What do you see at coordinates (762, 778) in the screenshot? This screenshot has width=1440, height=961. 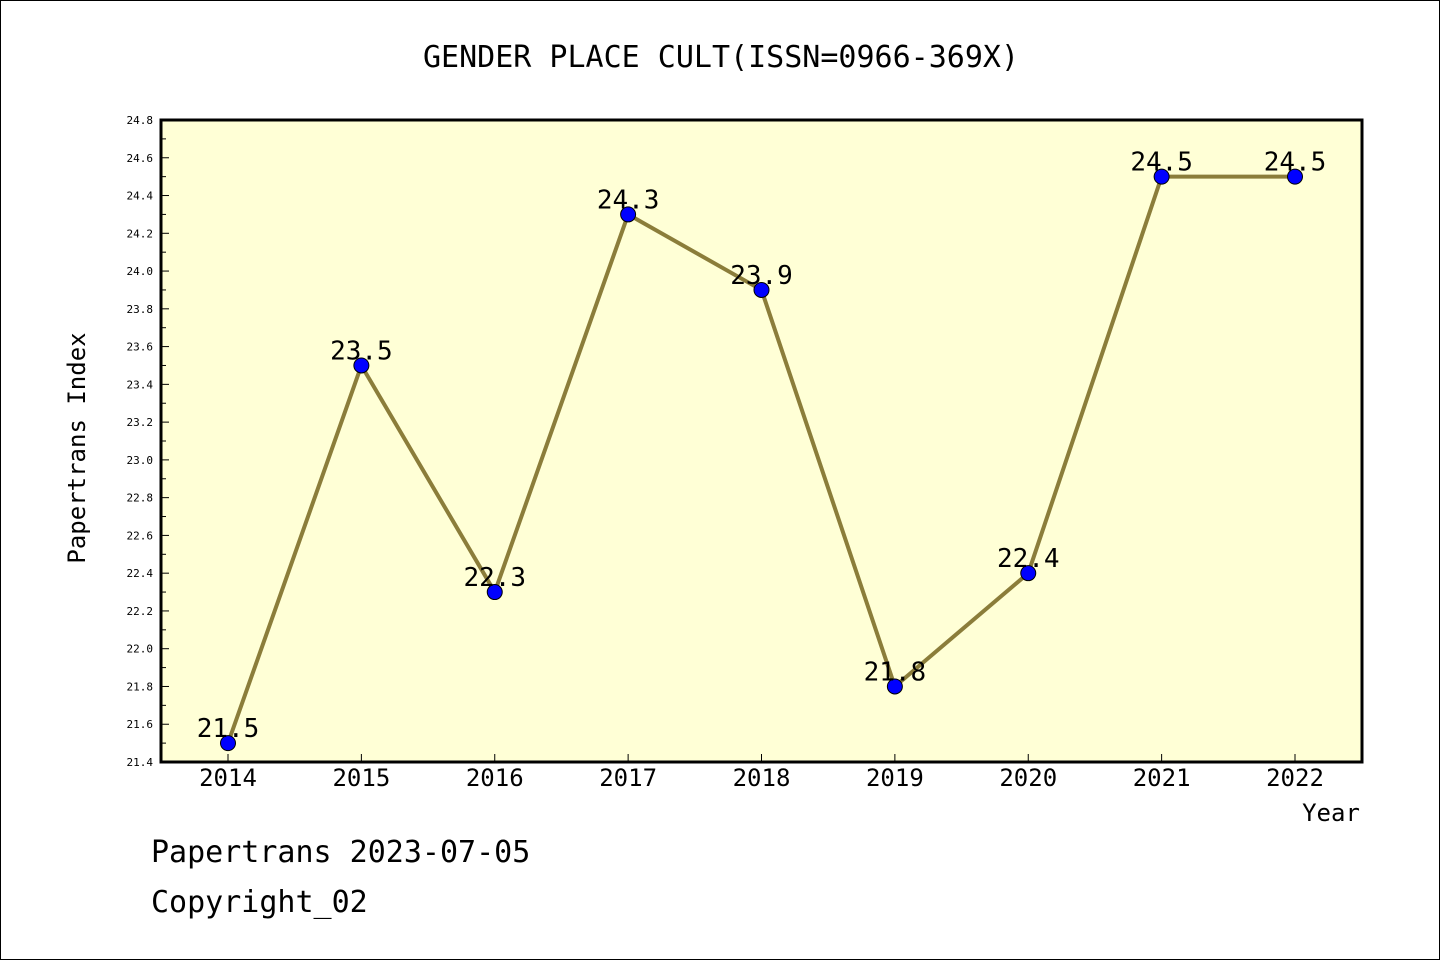 I see `x-tick-label: 2018` at bounding box center [762, 778].